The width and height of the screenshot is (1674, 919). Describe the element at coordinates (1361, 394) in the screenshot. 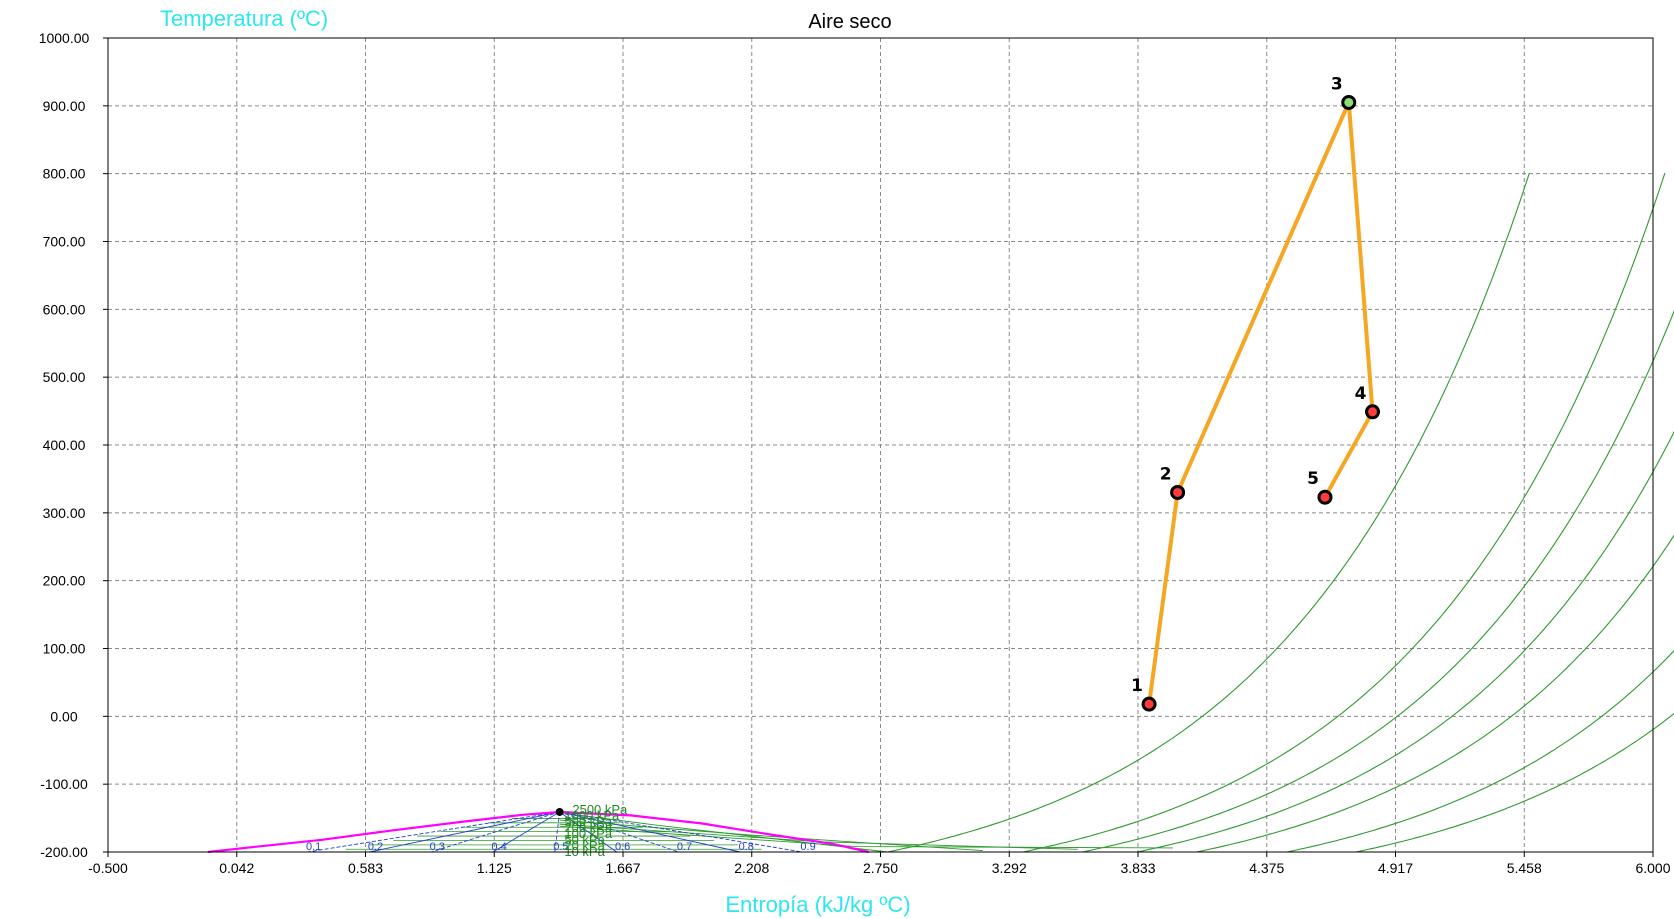

I see `cycle-point-label: 4` at that location.